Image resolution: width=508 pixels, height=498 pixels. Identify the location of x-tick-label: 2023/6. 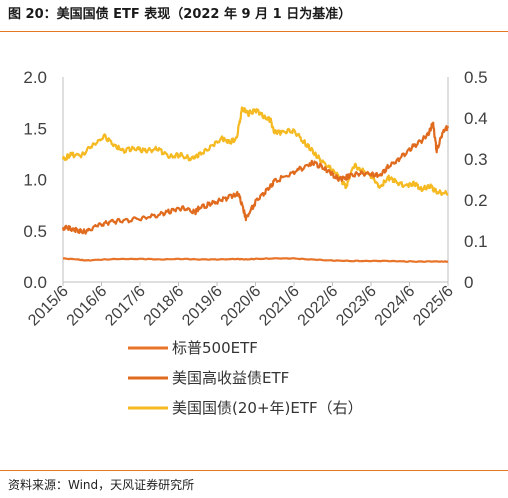
(356, 306).